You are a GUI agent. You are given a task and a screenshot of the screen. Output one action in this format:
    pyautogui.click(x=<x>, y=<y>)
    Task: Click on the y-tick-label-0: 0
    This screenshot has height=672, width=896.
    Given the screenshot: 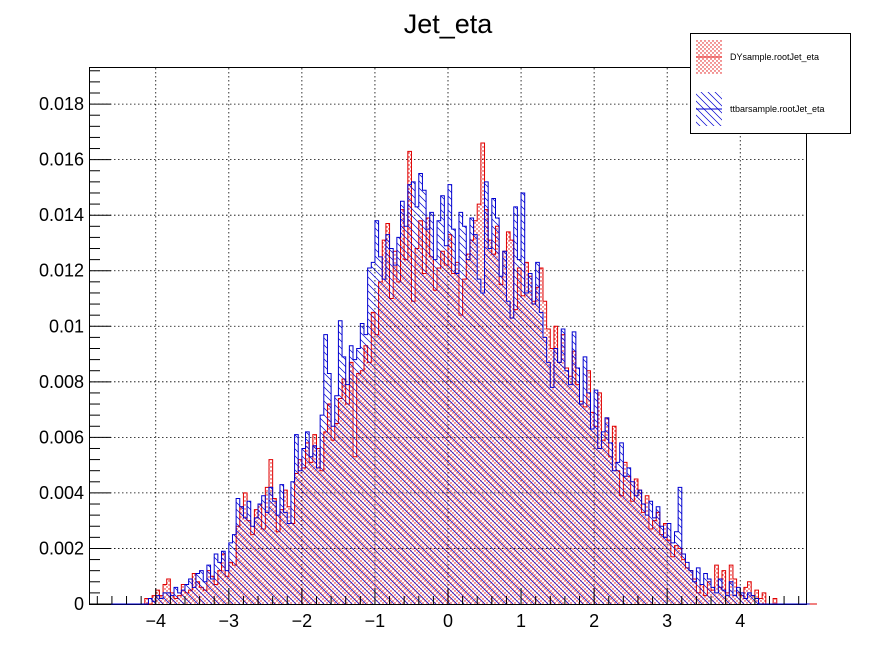 What is the action you would take?
    pyautogui.click(x=79, y=604)
    